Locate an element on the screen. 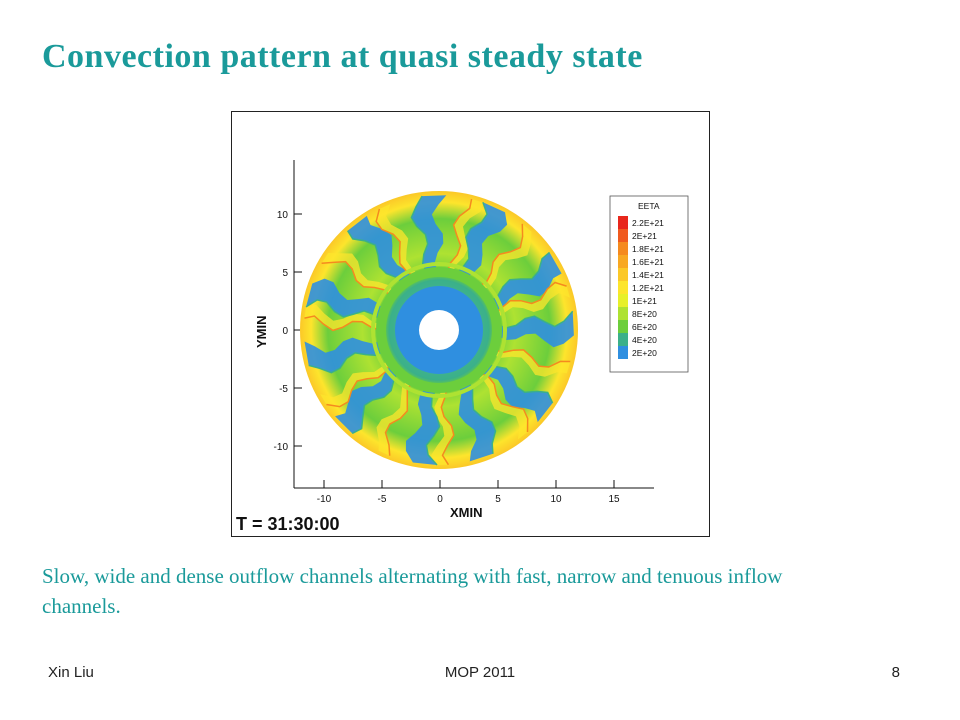  x-tick-label: 10 is located at coordinates (556, 499).